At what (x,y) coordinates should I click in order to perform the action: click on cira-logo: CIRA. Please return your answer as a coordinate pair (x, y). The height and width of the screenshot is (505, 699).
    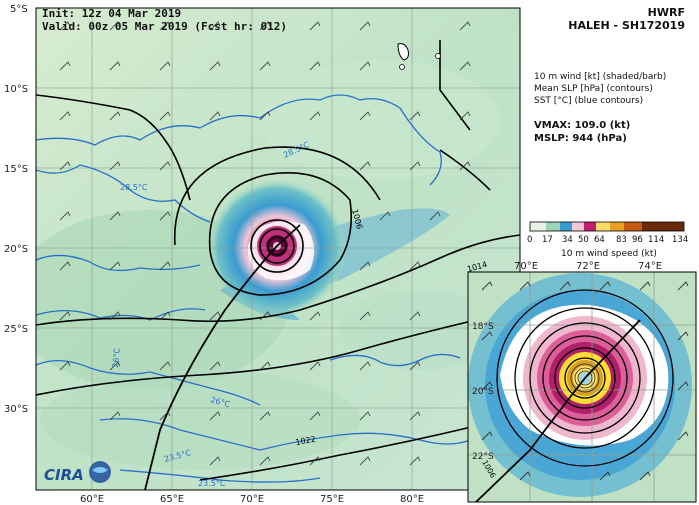
    Looking at the image, I should click on (77, 472).